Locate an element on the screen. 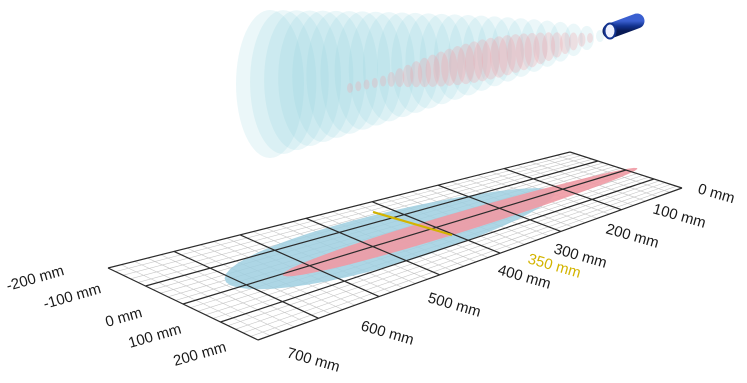 This screenshot has width=747, height=383. distance-label: 200 mm is located at coordinates (632, 236).